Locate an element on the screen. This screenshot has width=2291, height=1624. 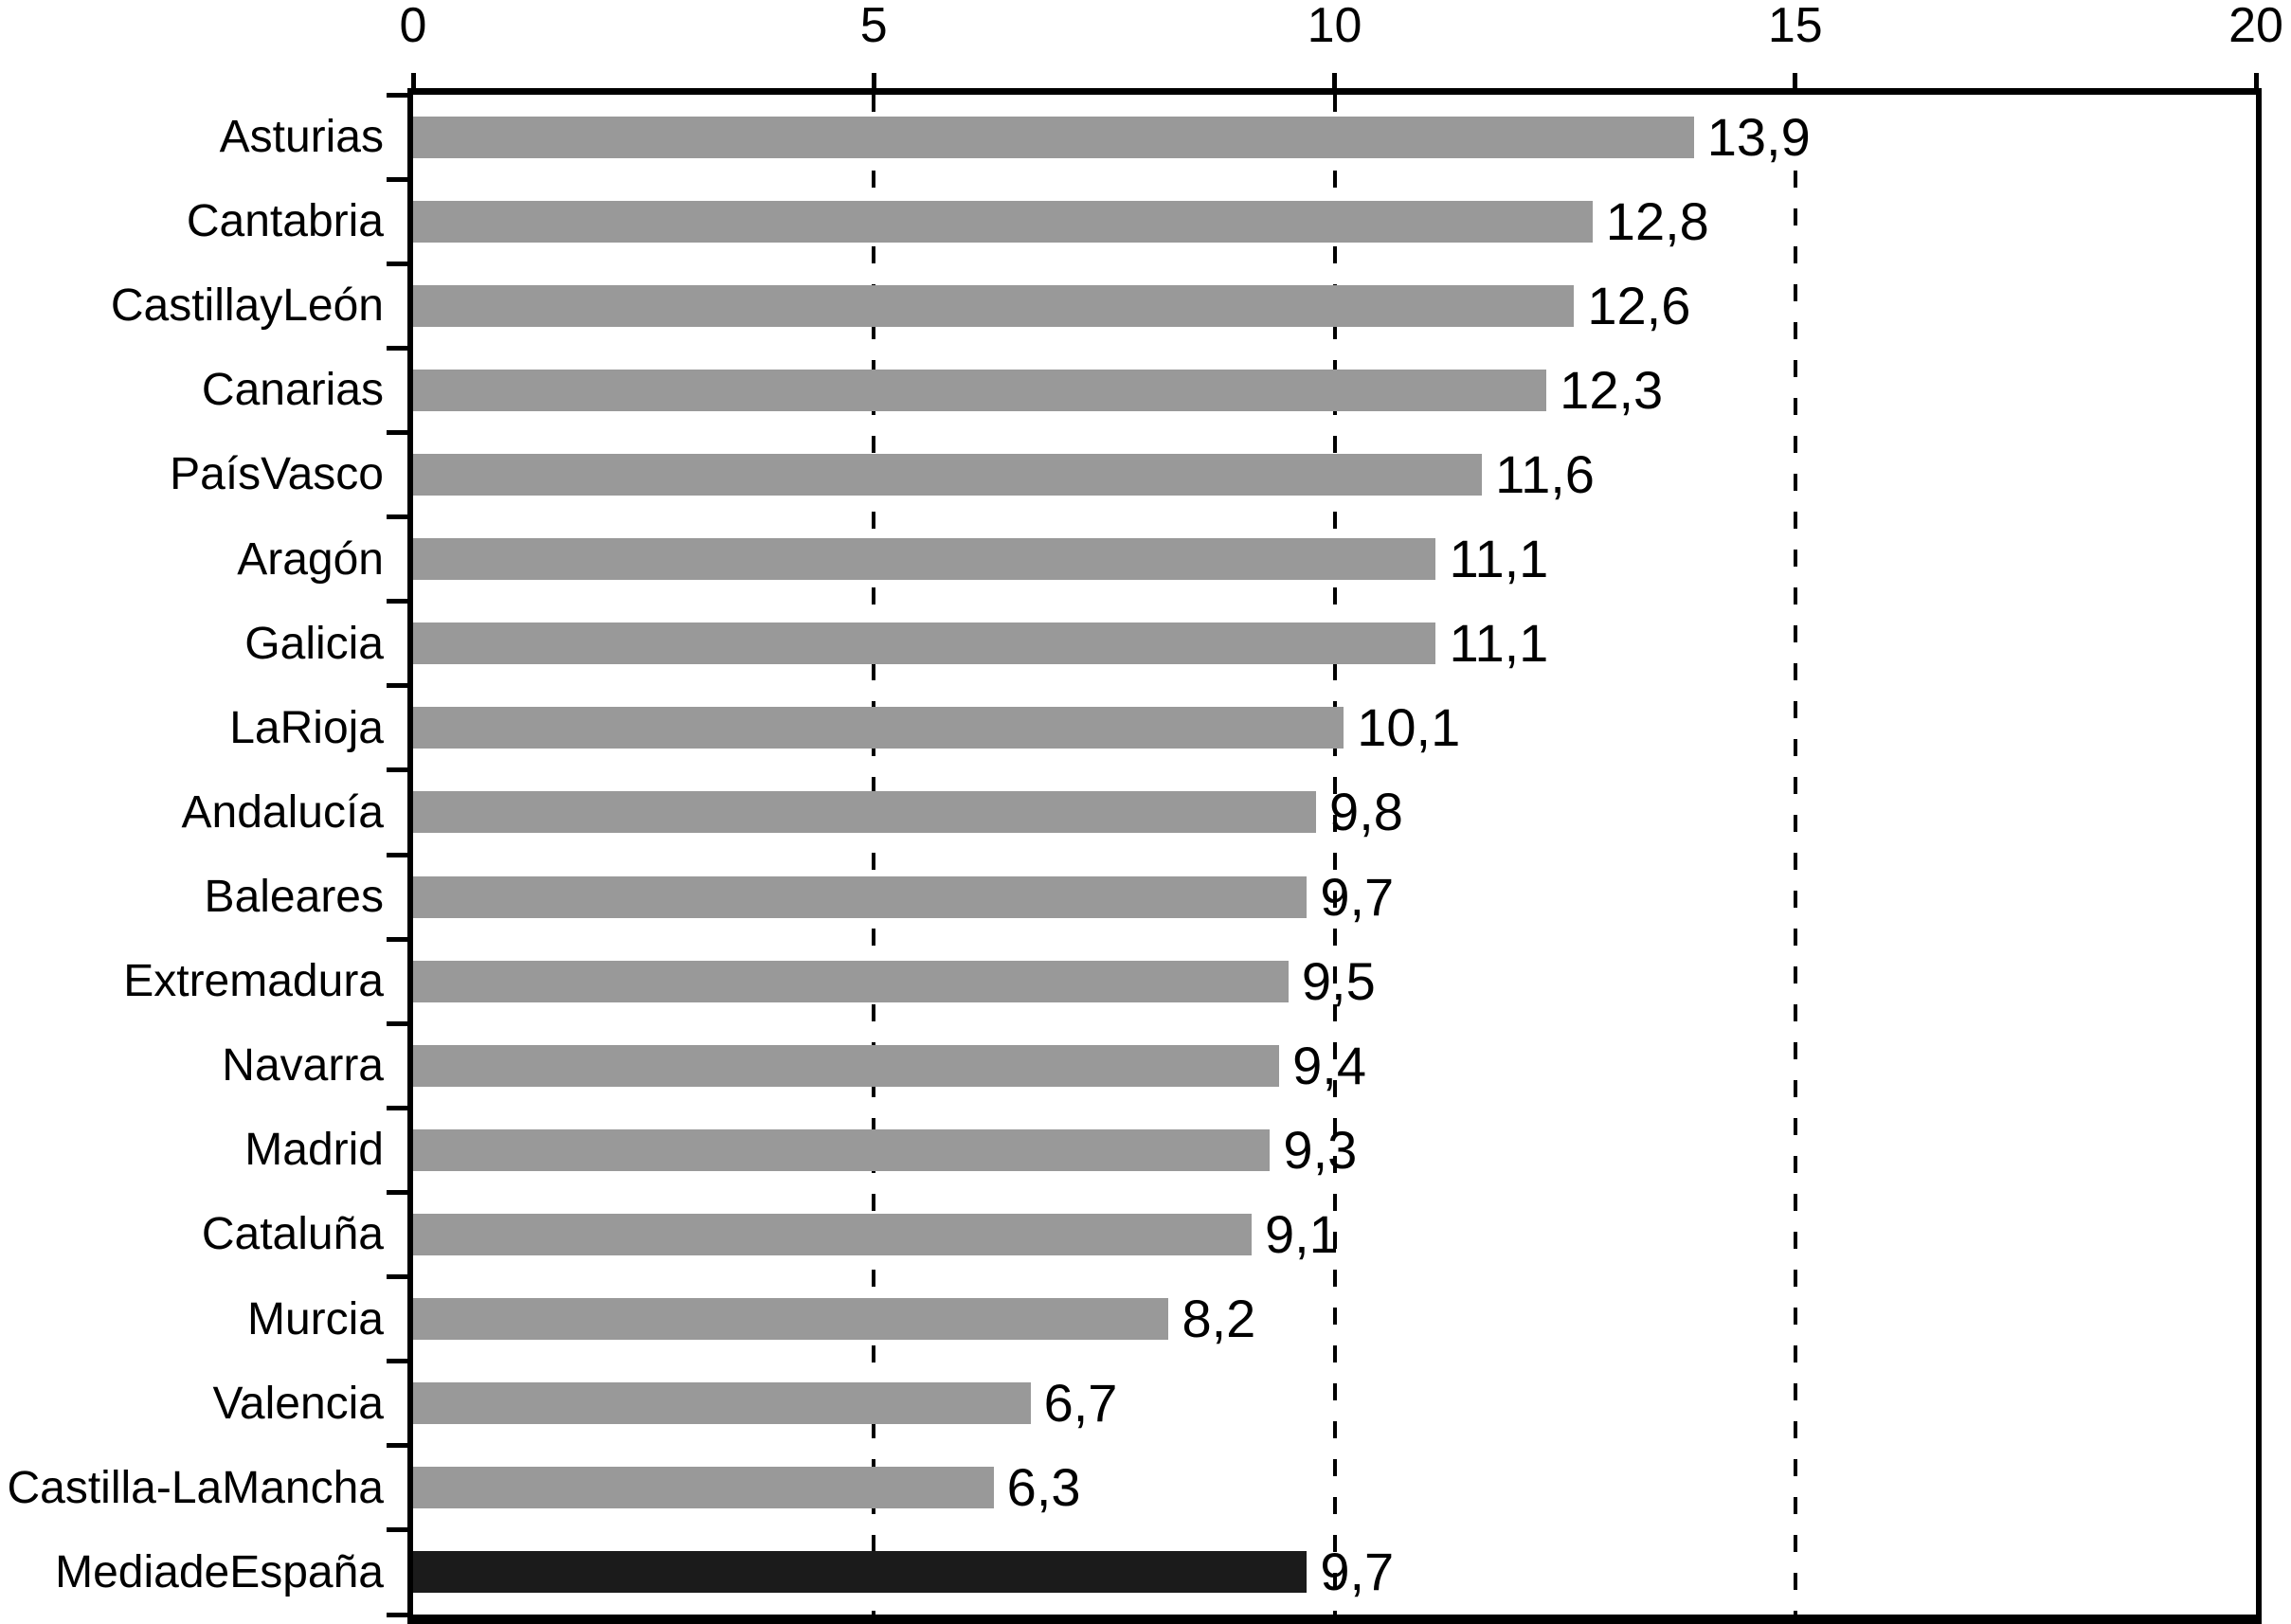
bar-Baleares is located at coordinates (860, 896).